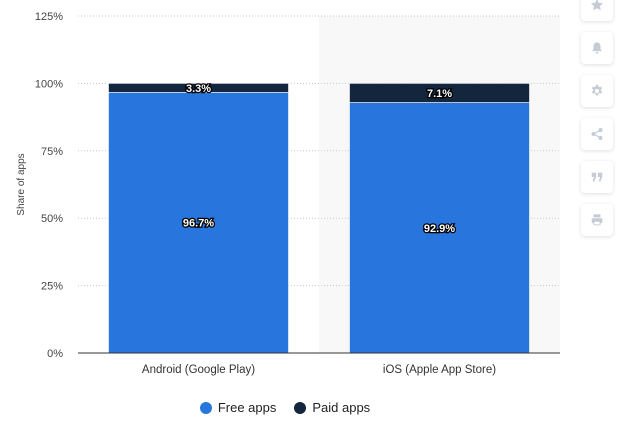 The width and height of the screenshot is (624, 429). I want to click on print-button, so click(597, 220).